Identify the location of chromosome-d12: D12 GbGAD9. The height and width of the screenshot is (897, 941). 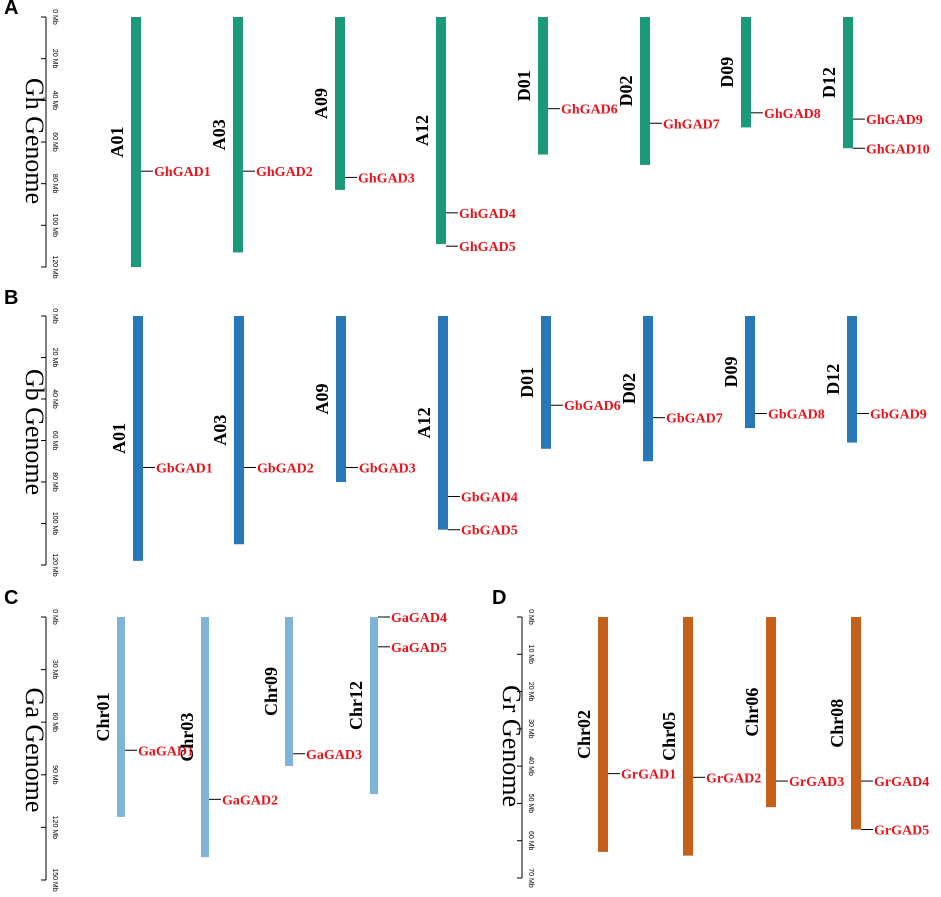
(875, 379).